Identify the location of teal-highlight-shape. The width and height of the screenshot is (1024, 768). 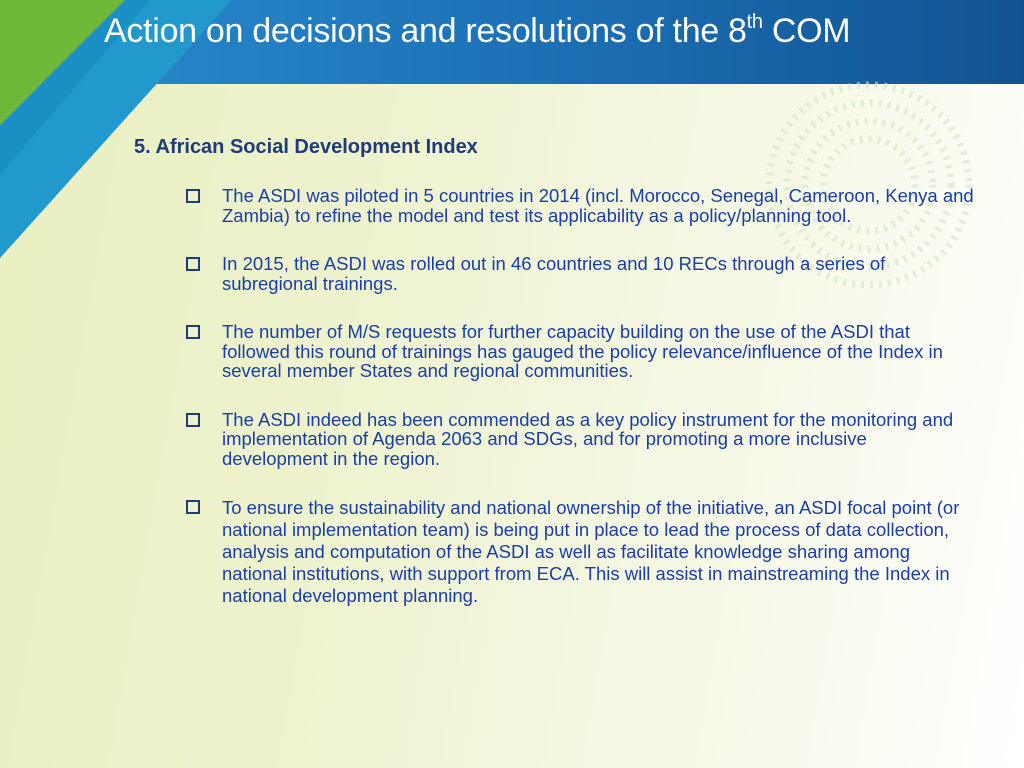
(116, 129).